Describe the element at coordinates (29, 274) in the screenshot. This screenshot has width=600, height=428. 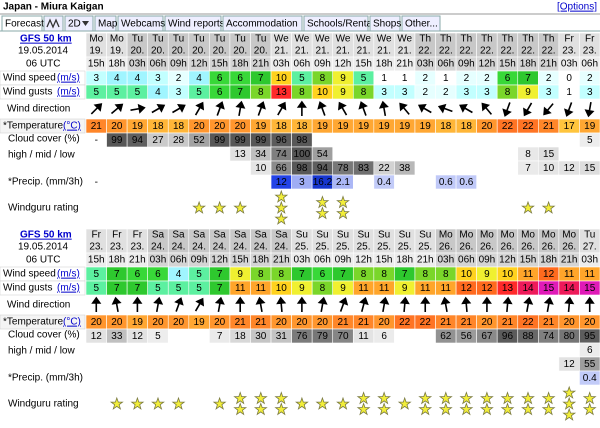
I see `row-label: Wind speed` at that location.